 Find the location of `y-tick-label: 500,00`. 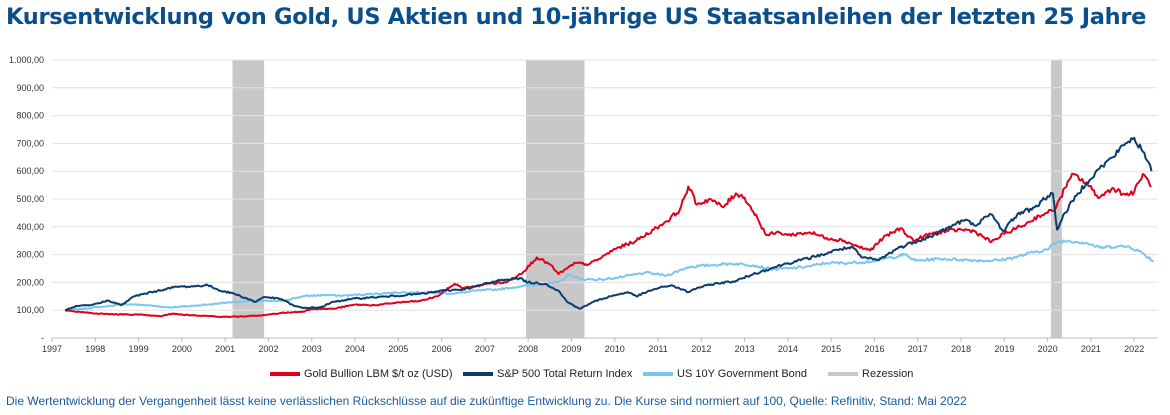

y-tick-label: 500,00 is located at coordinates (30, 199).